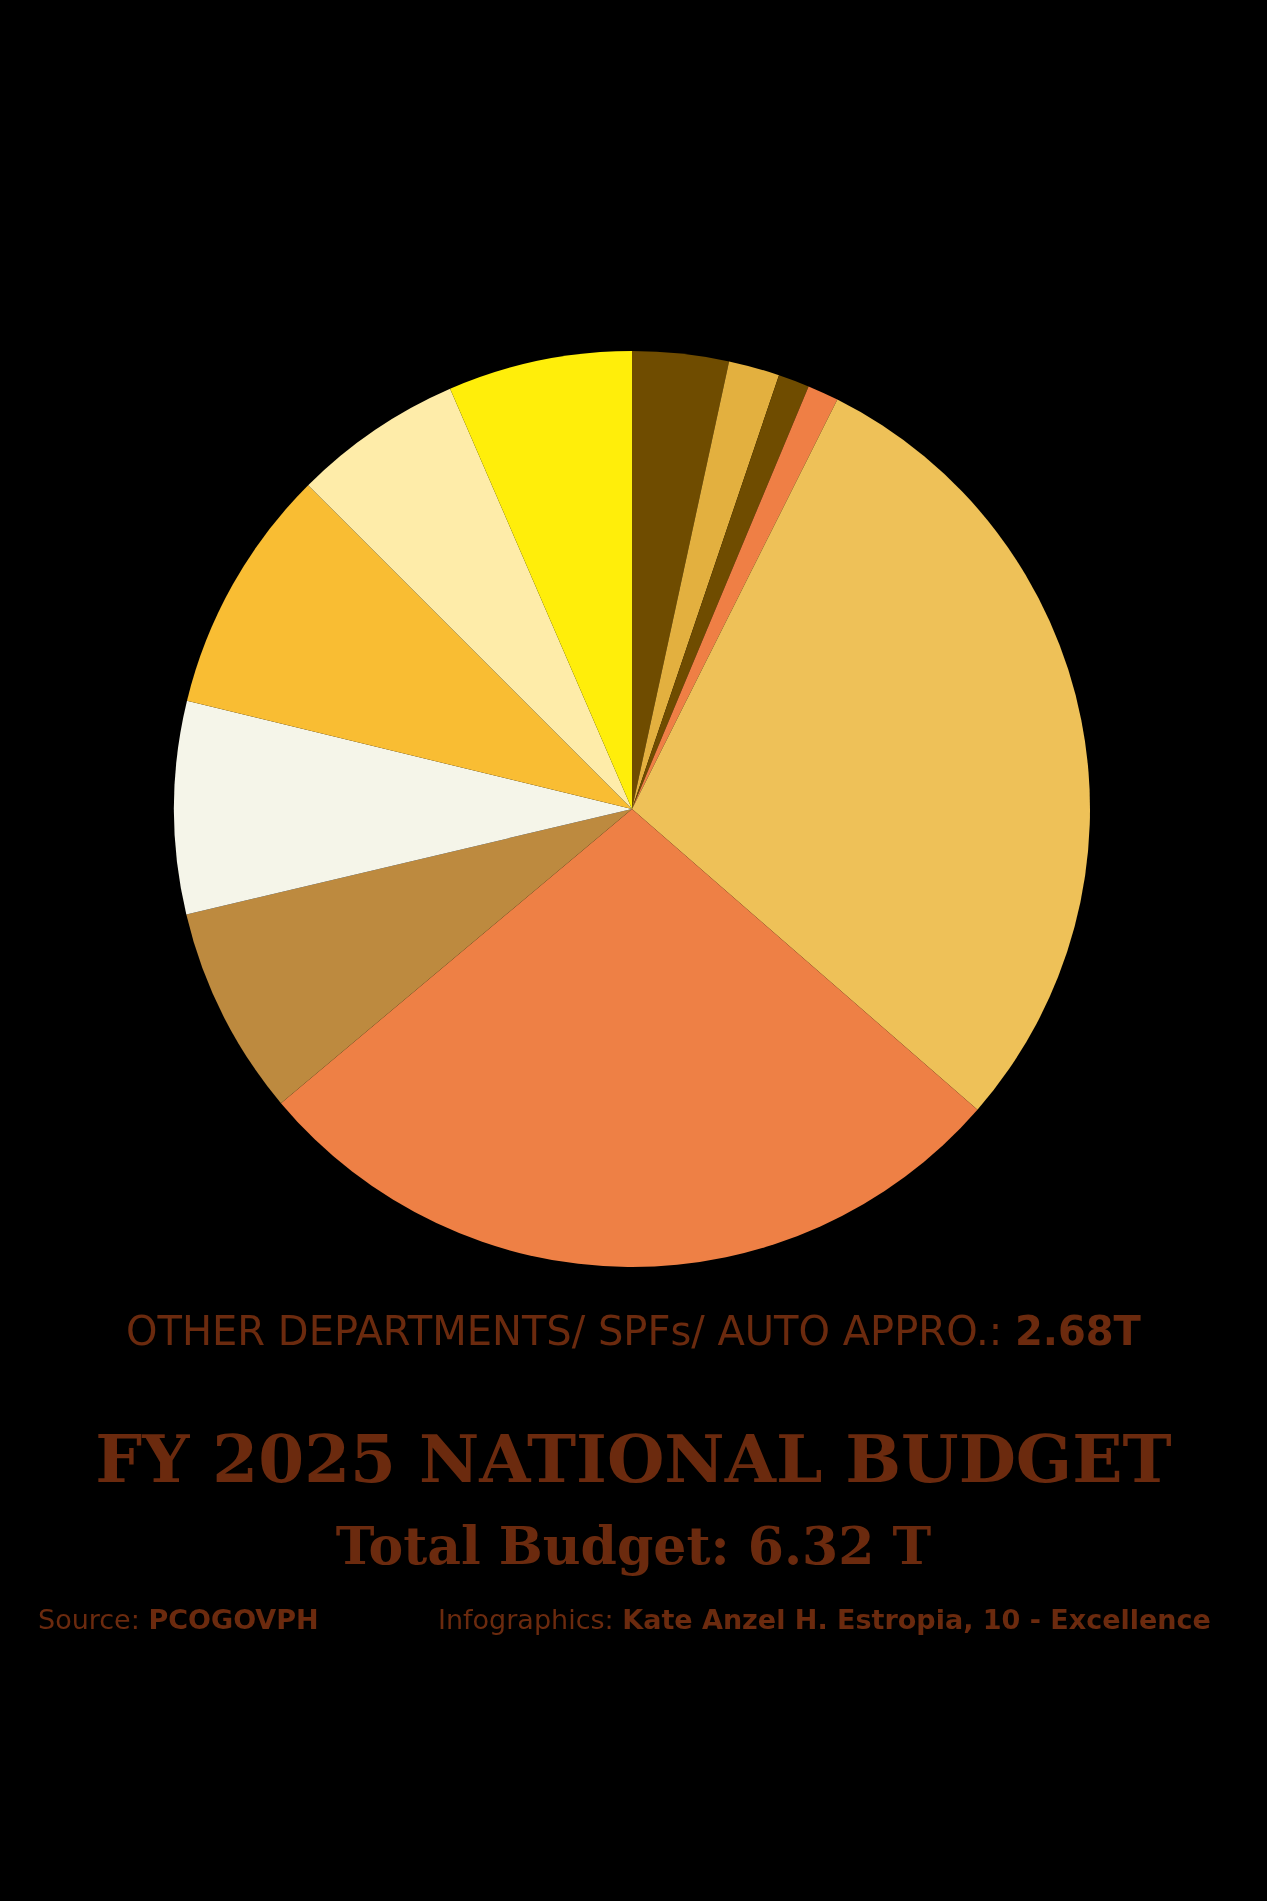 This screenshot has height=1901, width=1267. Describe the element at coordinates (633, 1331) in the screenshot. I see `text: OTHER DEPARTMENTS/ SPFs/ AUTO APPRO.: 2.68T` at that location.